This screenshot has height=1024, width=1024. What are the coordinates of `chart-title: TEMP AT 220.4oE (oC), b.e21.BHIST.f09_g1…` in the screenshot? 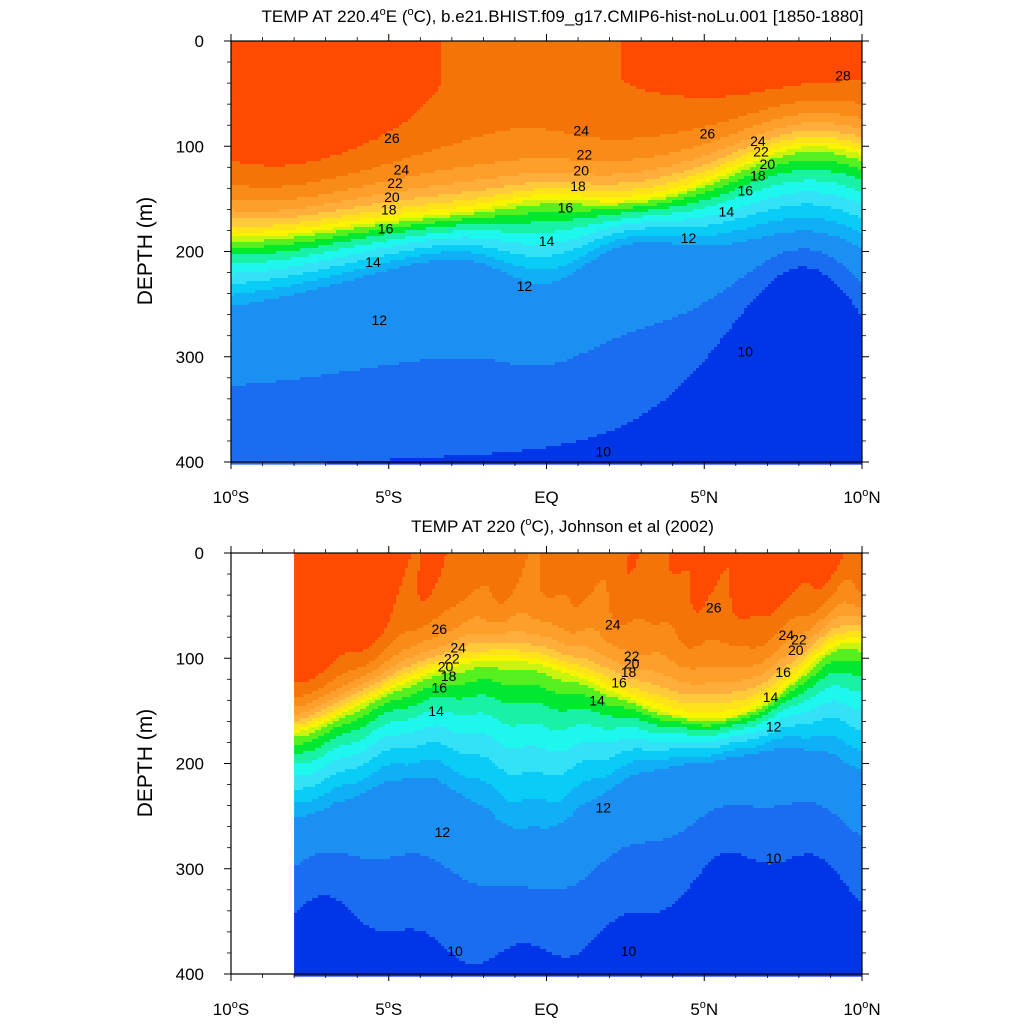 It's located at (563, 16).